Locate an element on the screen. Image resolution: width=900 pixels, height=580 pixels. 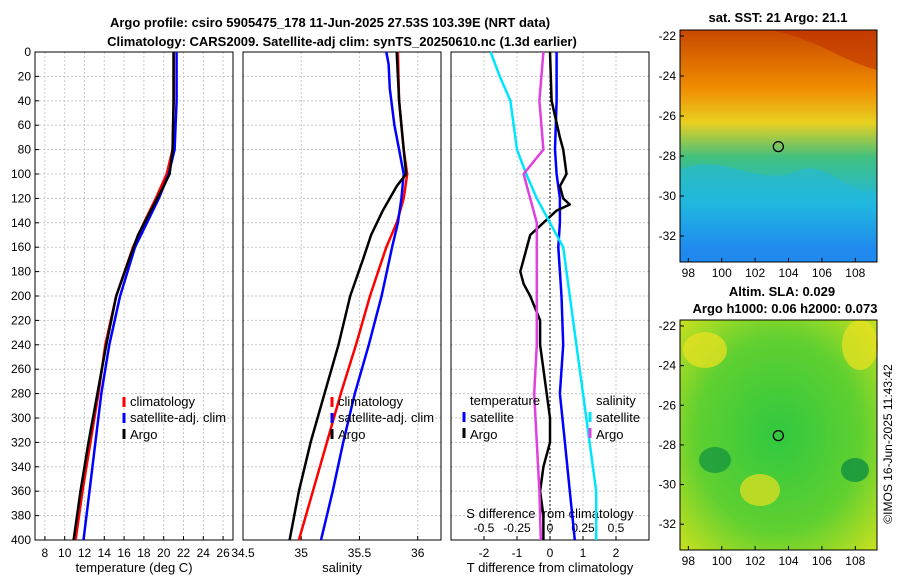
legend-label-s-argo: Argo is located at coordinates (609, 434).